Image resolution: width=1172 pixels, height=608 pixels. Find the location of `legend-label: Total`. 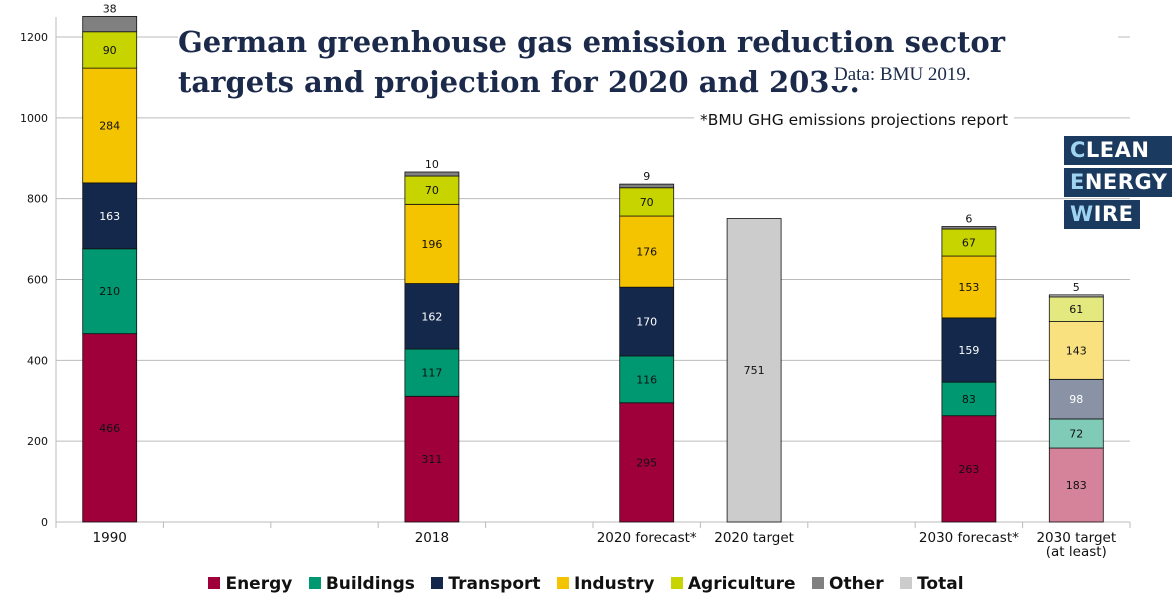

legend-label: Total is located at coordinates (940, 584).